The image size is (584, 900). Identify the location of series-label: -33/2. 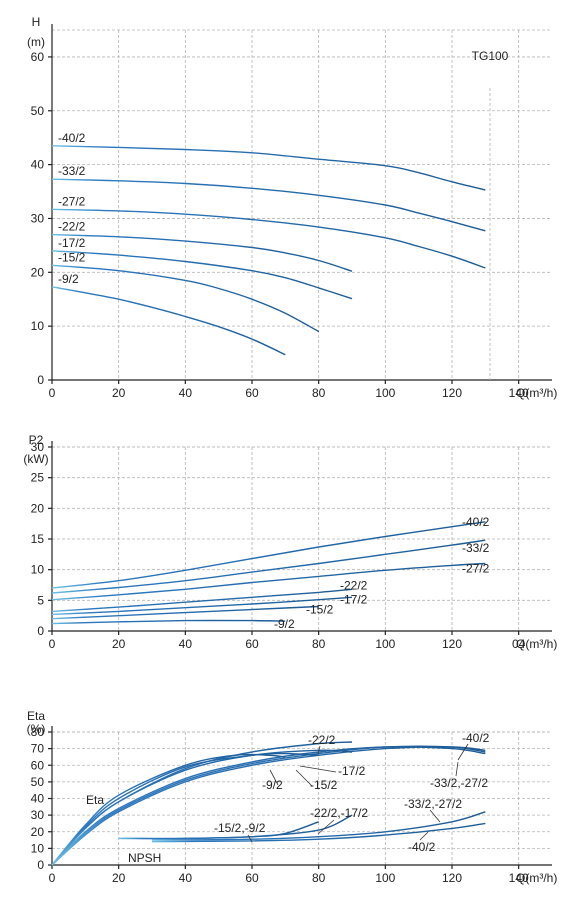
(72, 171).